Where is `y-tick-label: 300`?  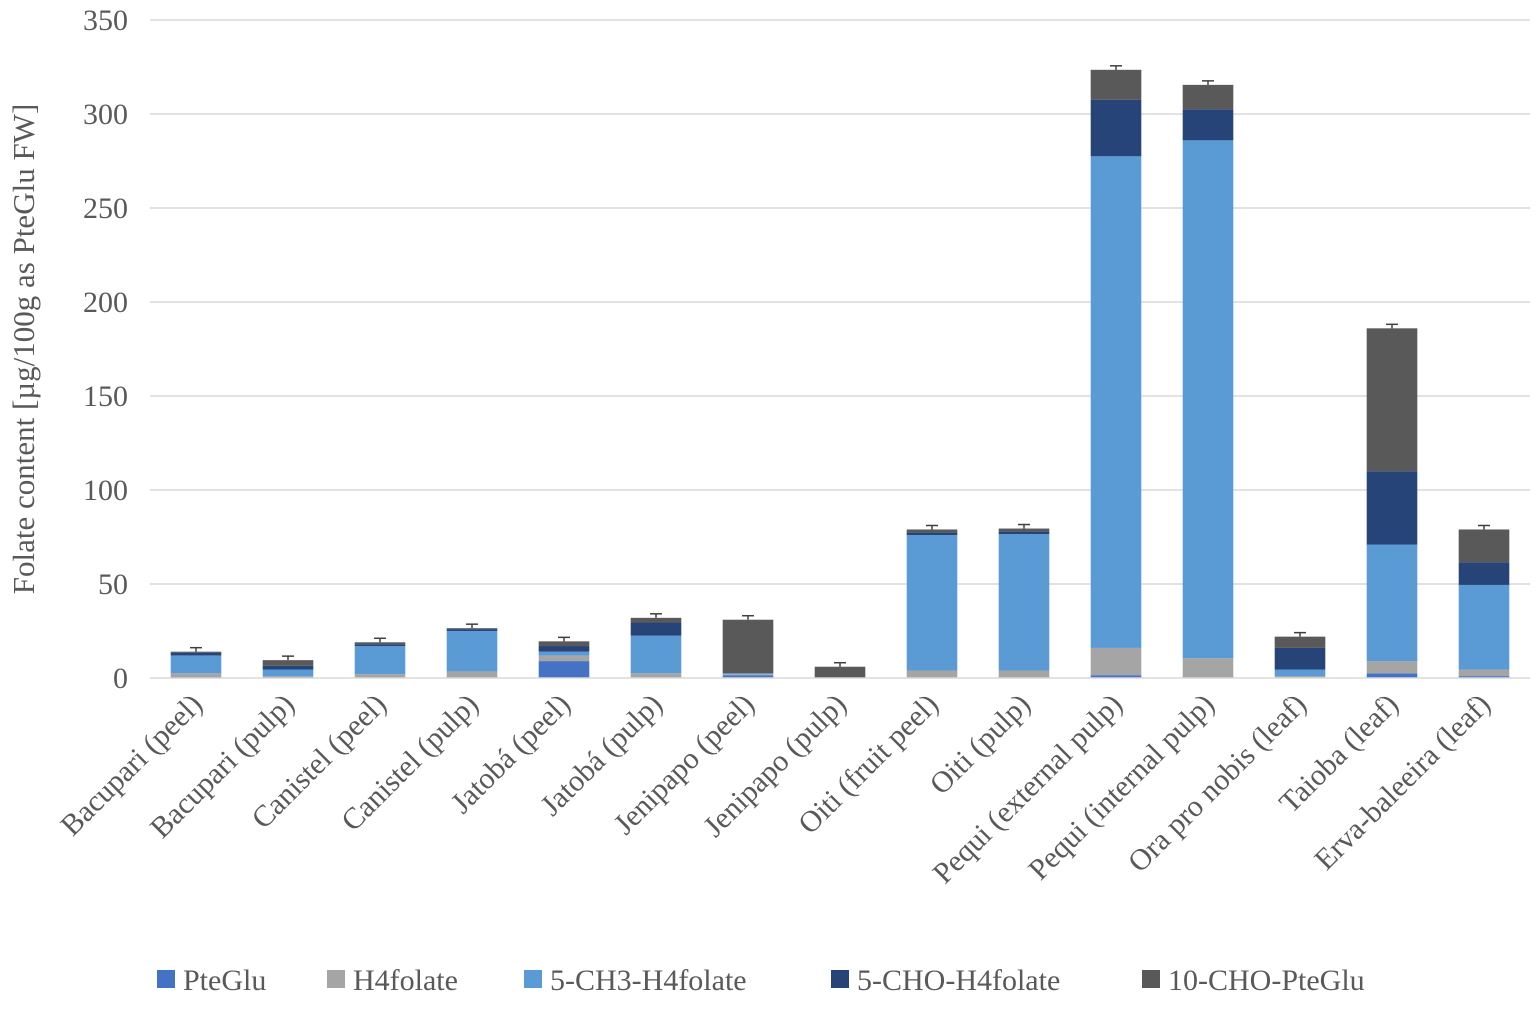 y-tick-label: 300 is located at coordinates (105, 114).